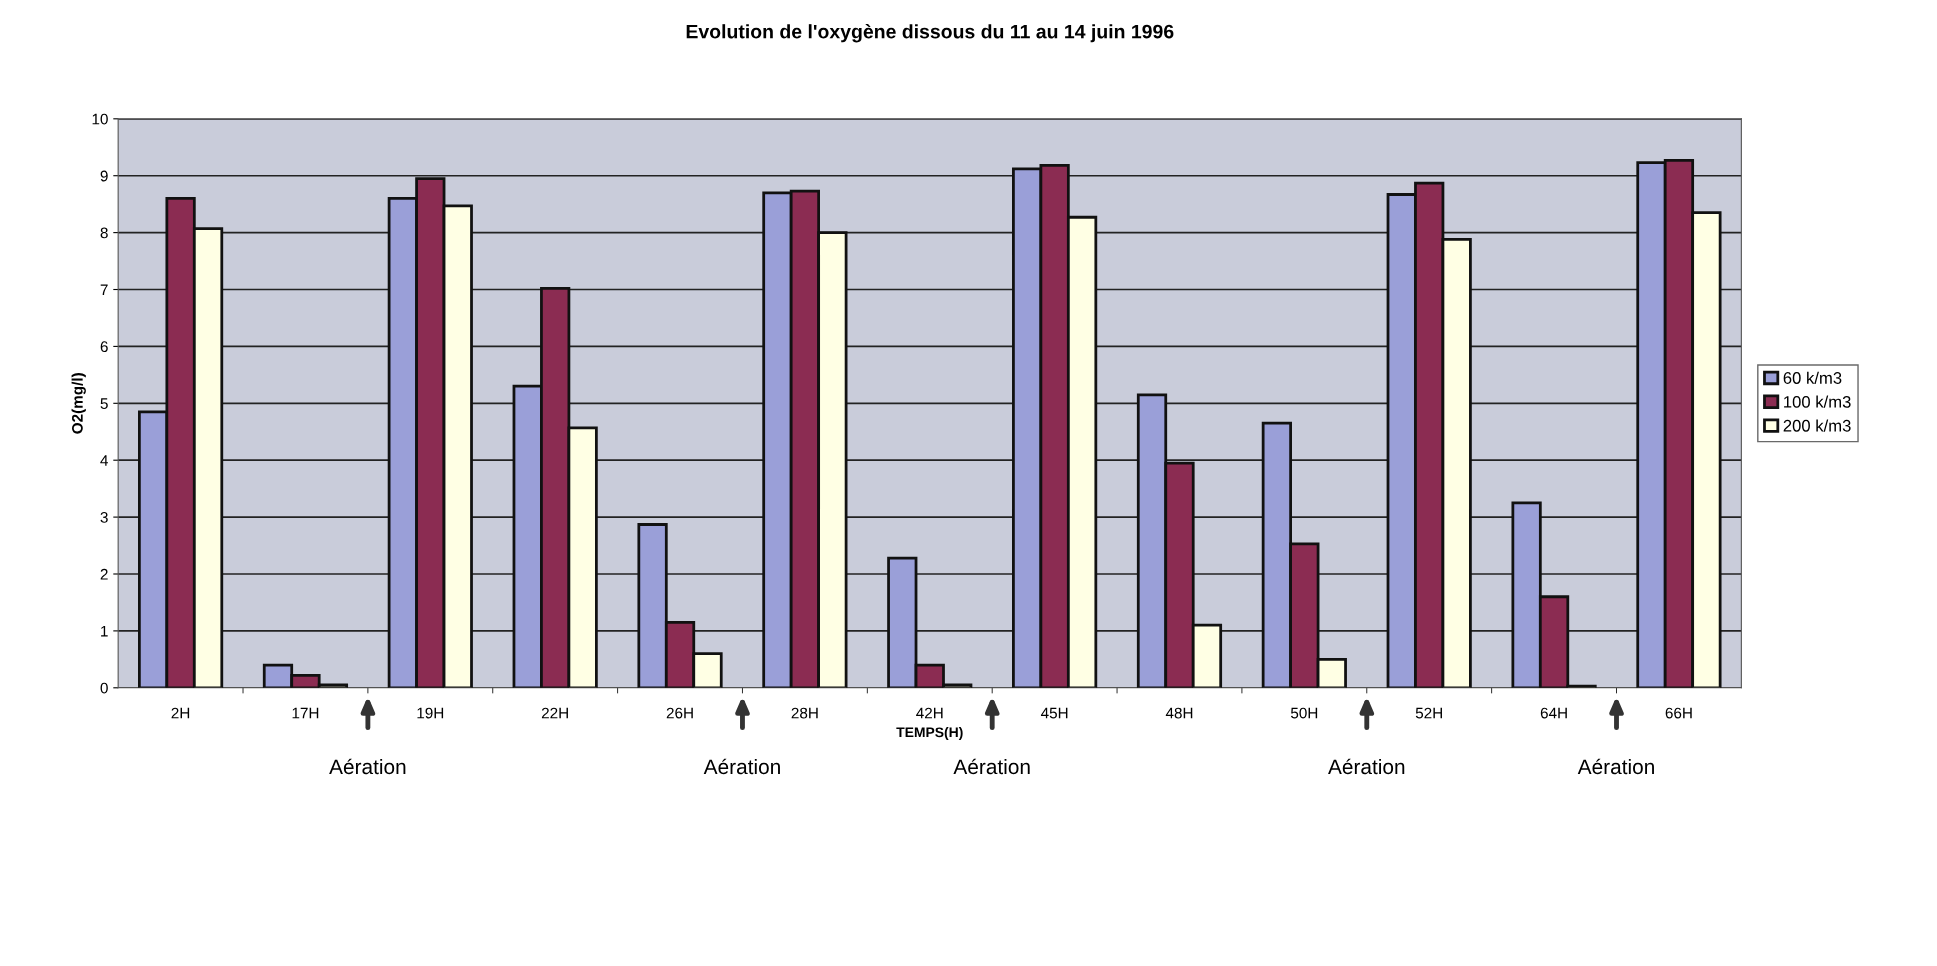 This screenshot has height=966, width=1937. I want to click on x-tick-label: 26H, so click(679, 713).